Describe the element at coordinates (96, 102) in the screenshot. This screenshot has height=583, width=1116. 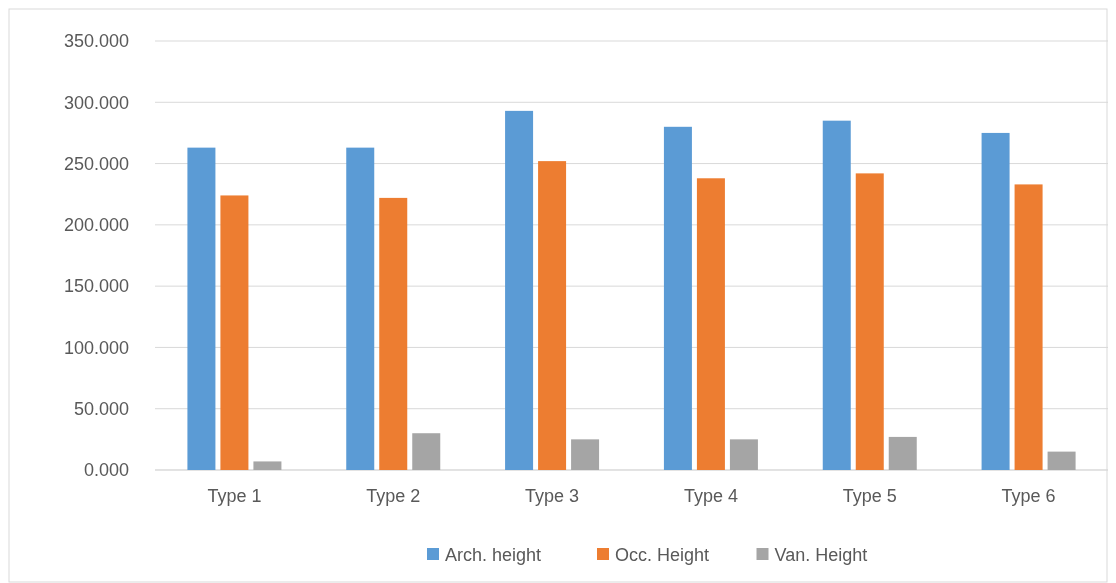
I see `y-tick-label: 300.000` at that location.